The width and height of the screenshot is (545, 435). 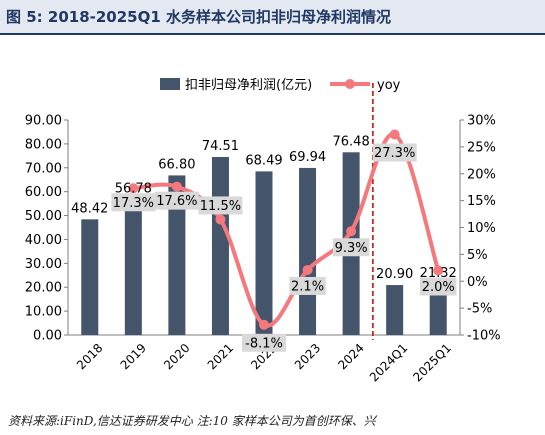 I want to click on yoy-value-label: 17.6%, so click(x=176, y=201).